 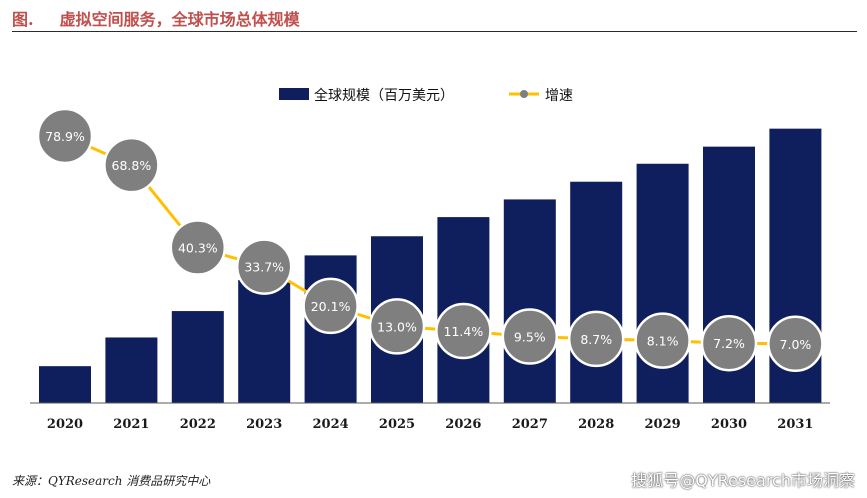 What do you see at coordinates (596, 292) in the screenshot?
I see `bar-2028` at bounding box center [596, 292].